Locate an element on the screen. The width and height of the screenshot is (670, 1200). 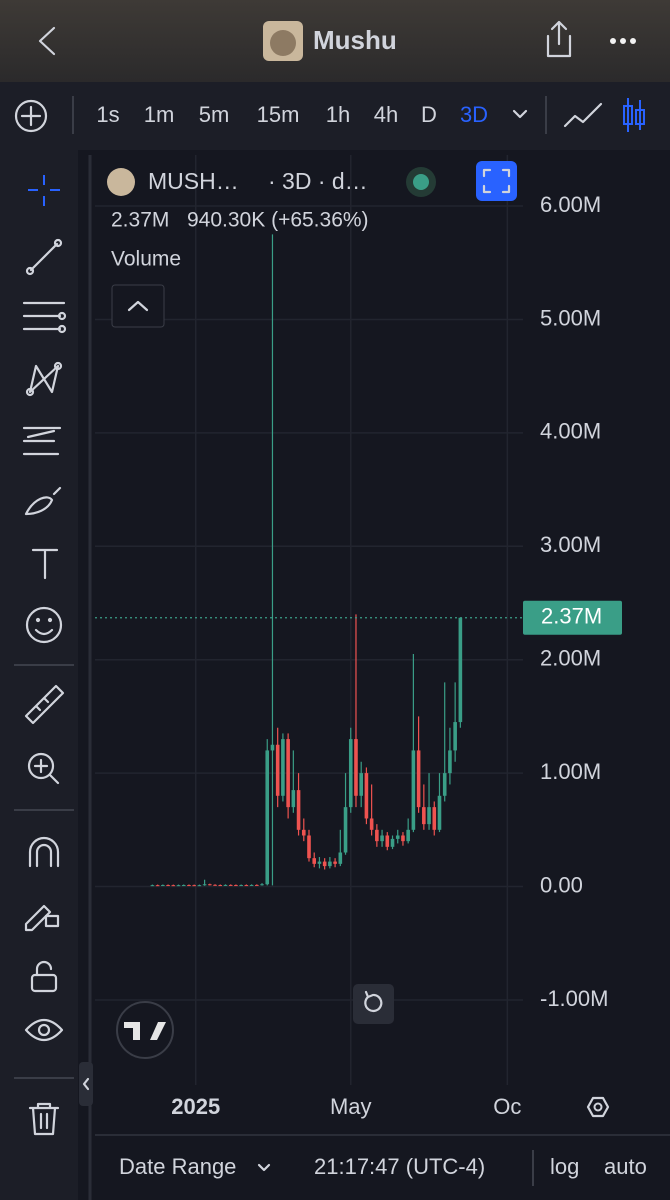
collapse-icon is located at coordinates (86, 1084).